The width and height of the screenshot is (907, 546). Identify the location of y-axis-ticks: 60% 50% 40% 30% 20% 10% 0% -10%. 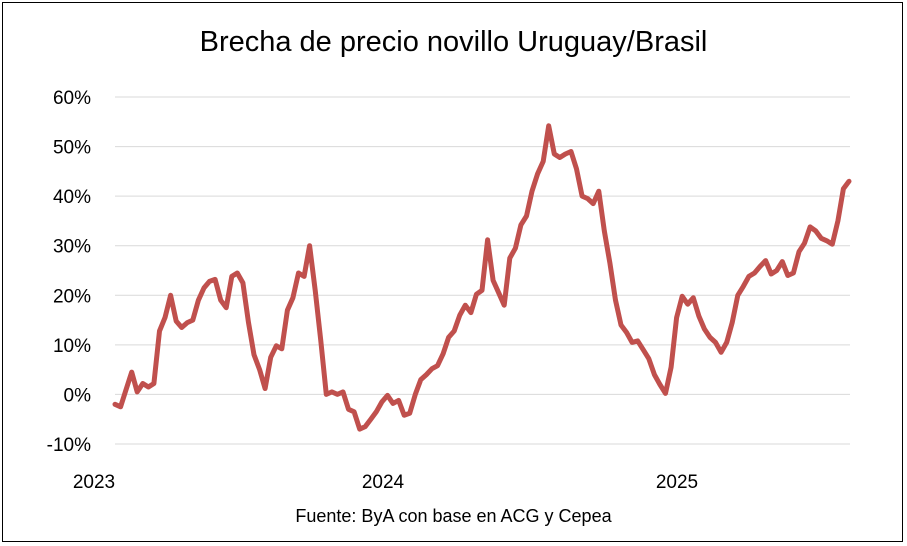
(69, 272).